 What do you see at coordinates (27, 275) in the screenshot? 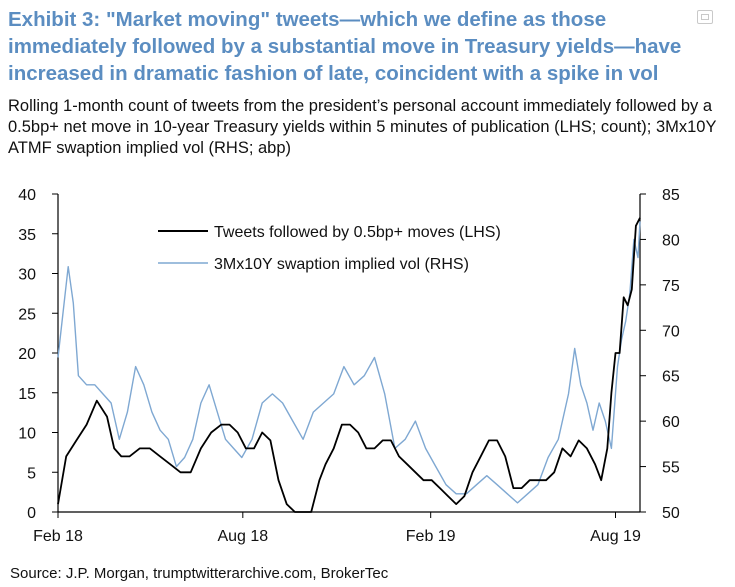
I see `left-tick-label: 30` at bounding box center [27, 275].